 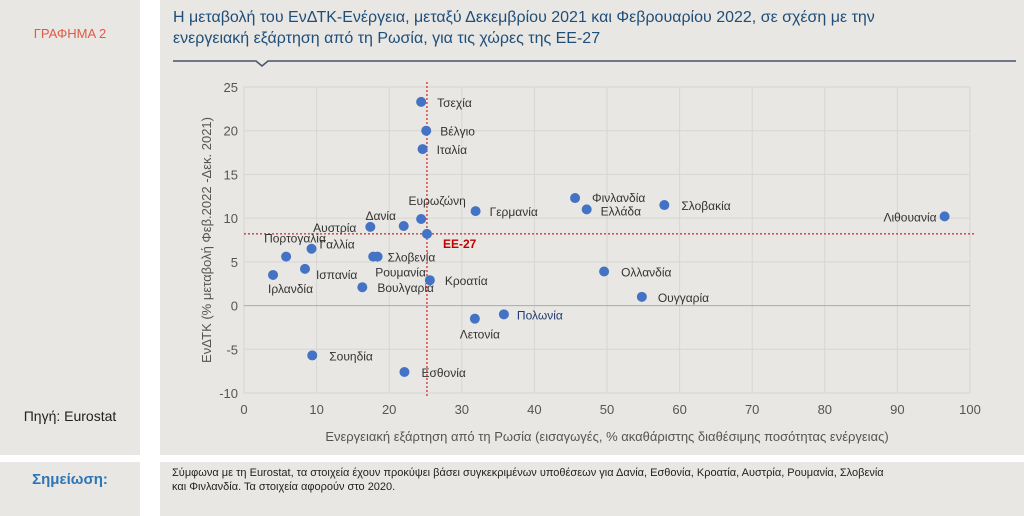 I want to click on y-tick-label: 20, so click(x=231, y=131).